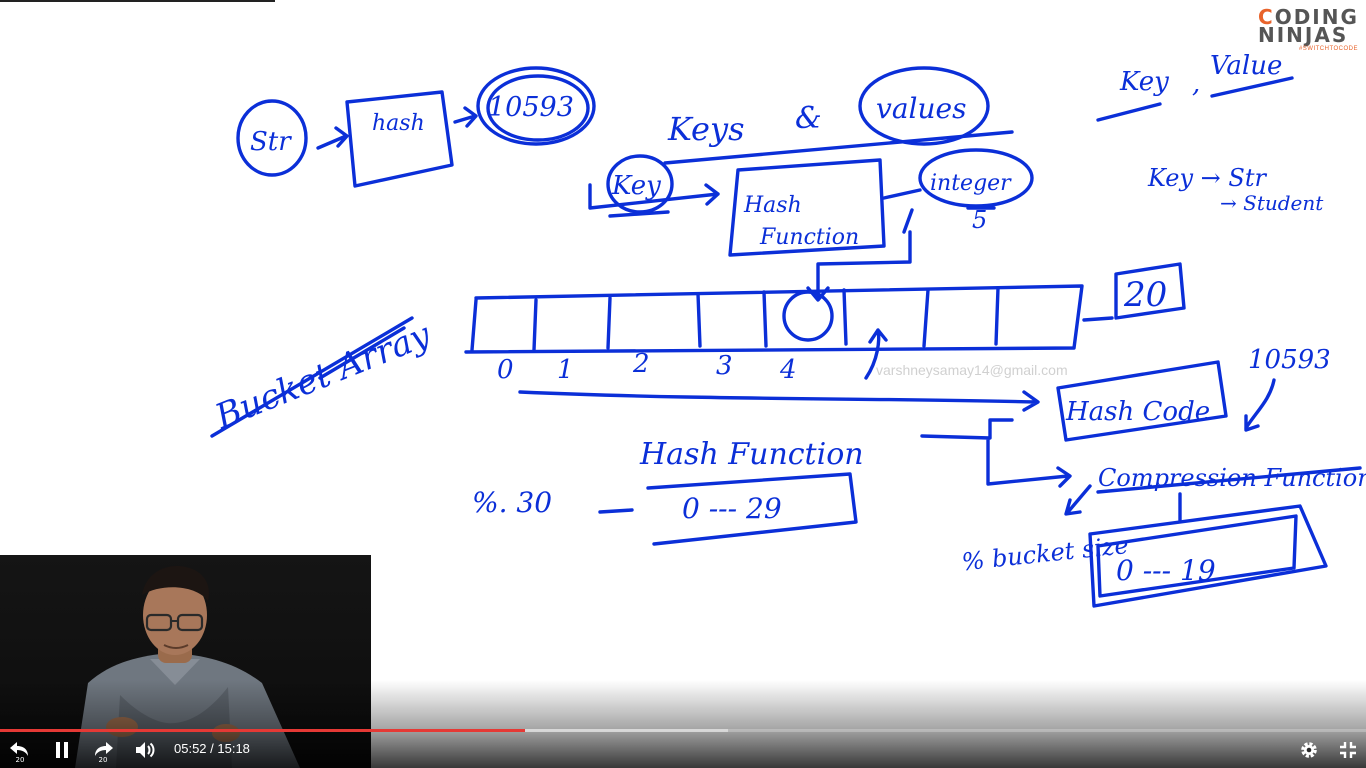 This screenshot has width=1366, height=768. What do you see at coordinates (1196, 84) in the screenshot?
I see `kv-comma: ,` at bounding box center [1196, 84].